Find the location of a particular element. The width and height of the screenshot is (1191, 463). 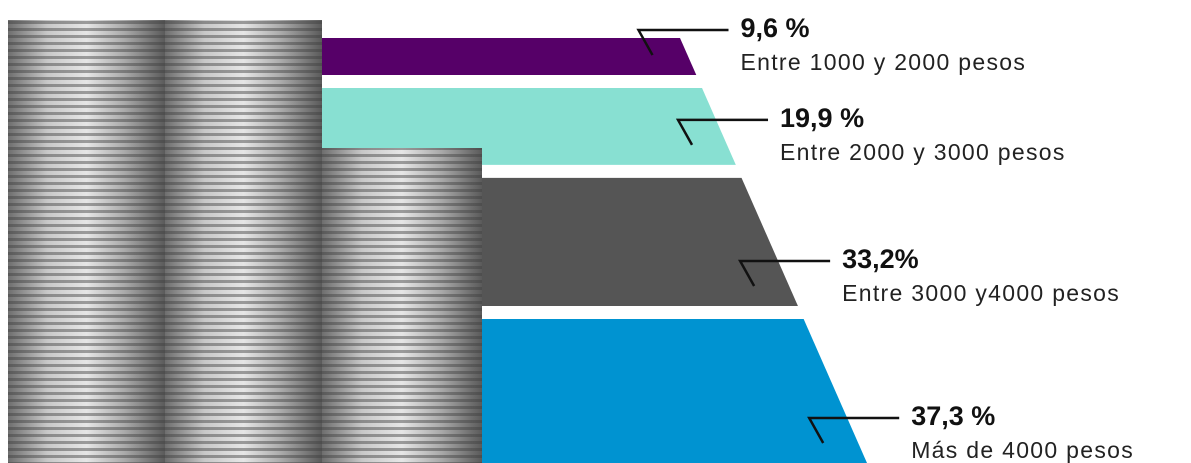

value-label: 37,3 % is located at coordinates (953, 416).